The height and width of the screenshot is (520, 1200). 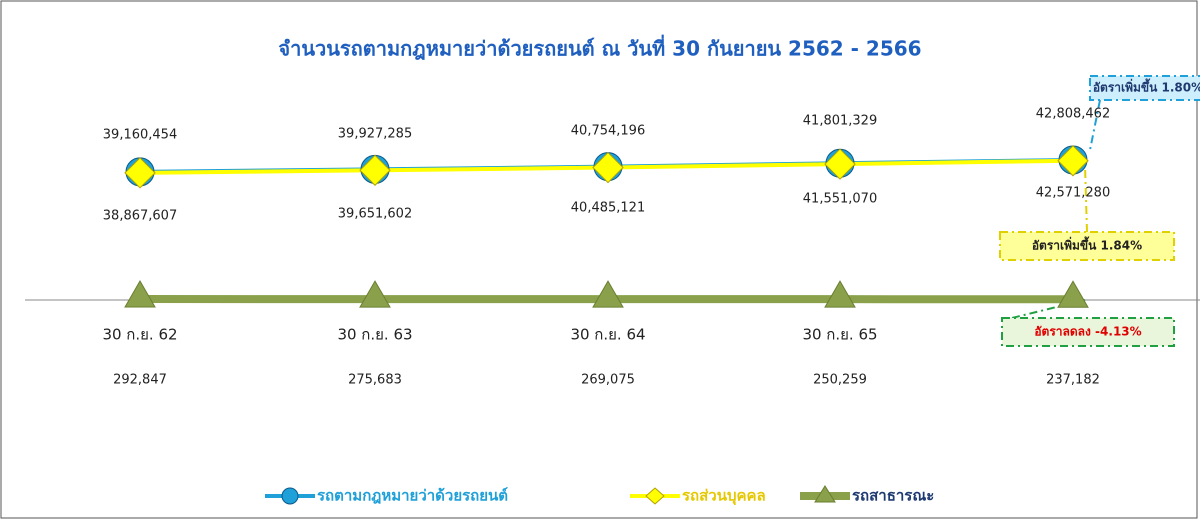 I want to click on annotation: อัตราเพิ่มขึ้น 1.84%, so click(x=1087, y=244).